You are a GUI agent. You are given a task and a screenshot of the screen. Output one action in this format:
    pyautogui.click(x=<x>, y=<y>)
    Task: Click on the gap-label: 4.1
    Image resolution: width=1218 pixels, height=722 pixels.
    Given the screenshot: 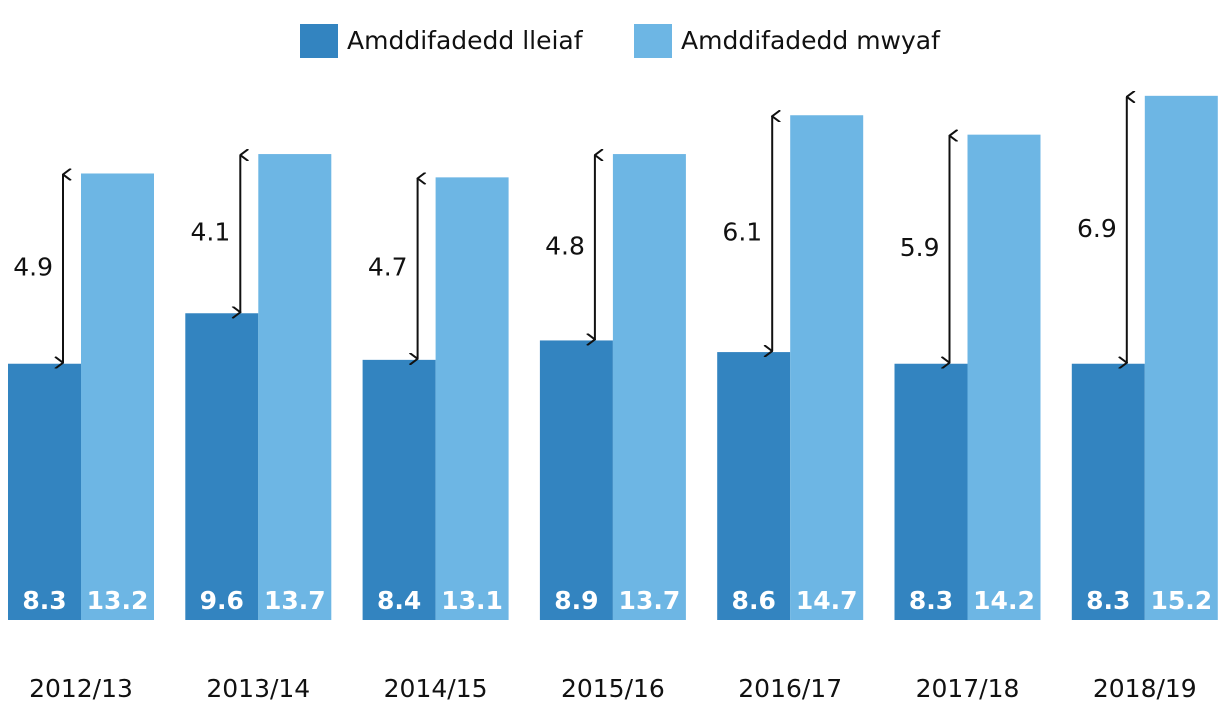 What is the action you would take?
    pyautogui.click(x=211, y=232)
    